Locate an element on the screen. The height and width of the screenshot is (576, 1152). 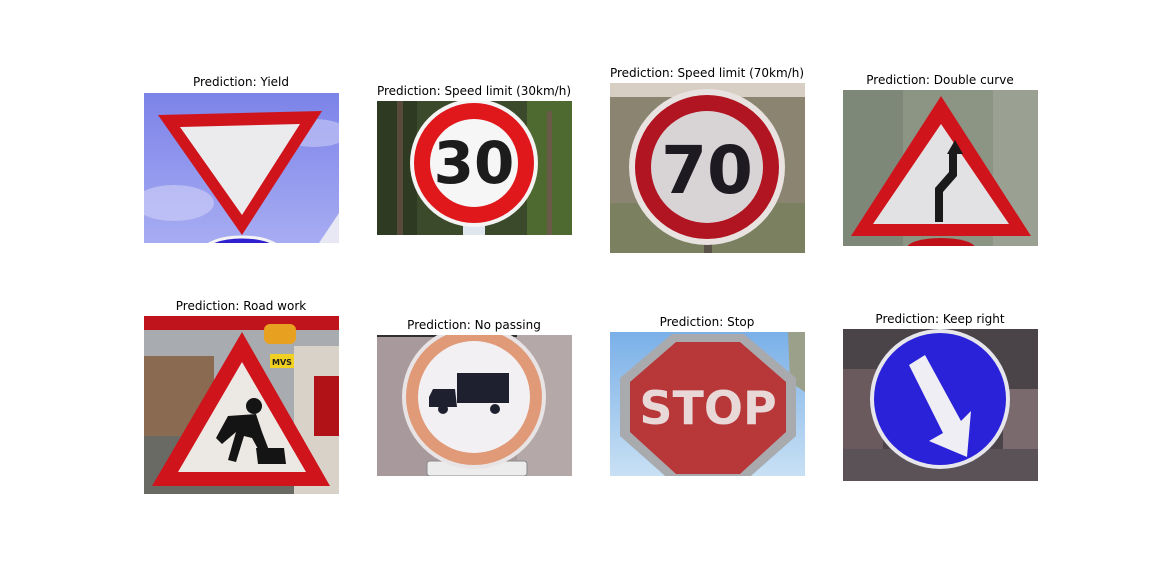
road-work-tag-text: MVS is located at coordinates (282, 362).